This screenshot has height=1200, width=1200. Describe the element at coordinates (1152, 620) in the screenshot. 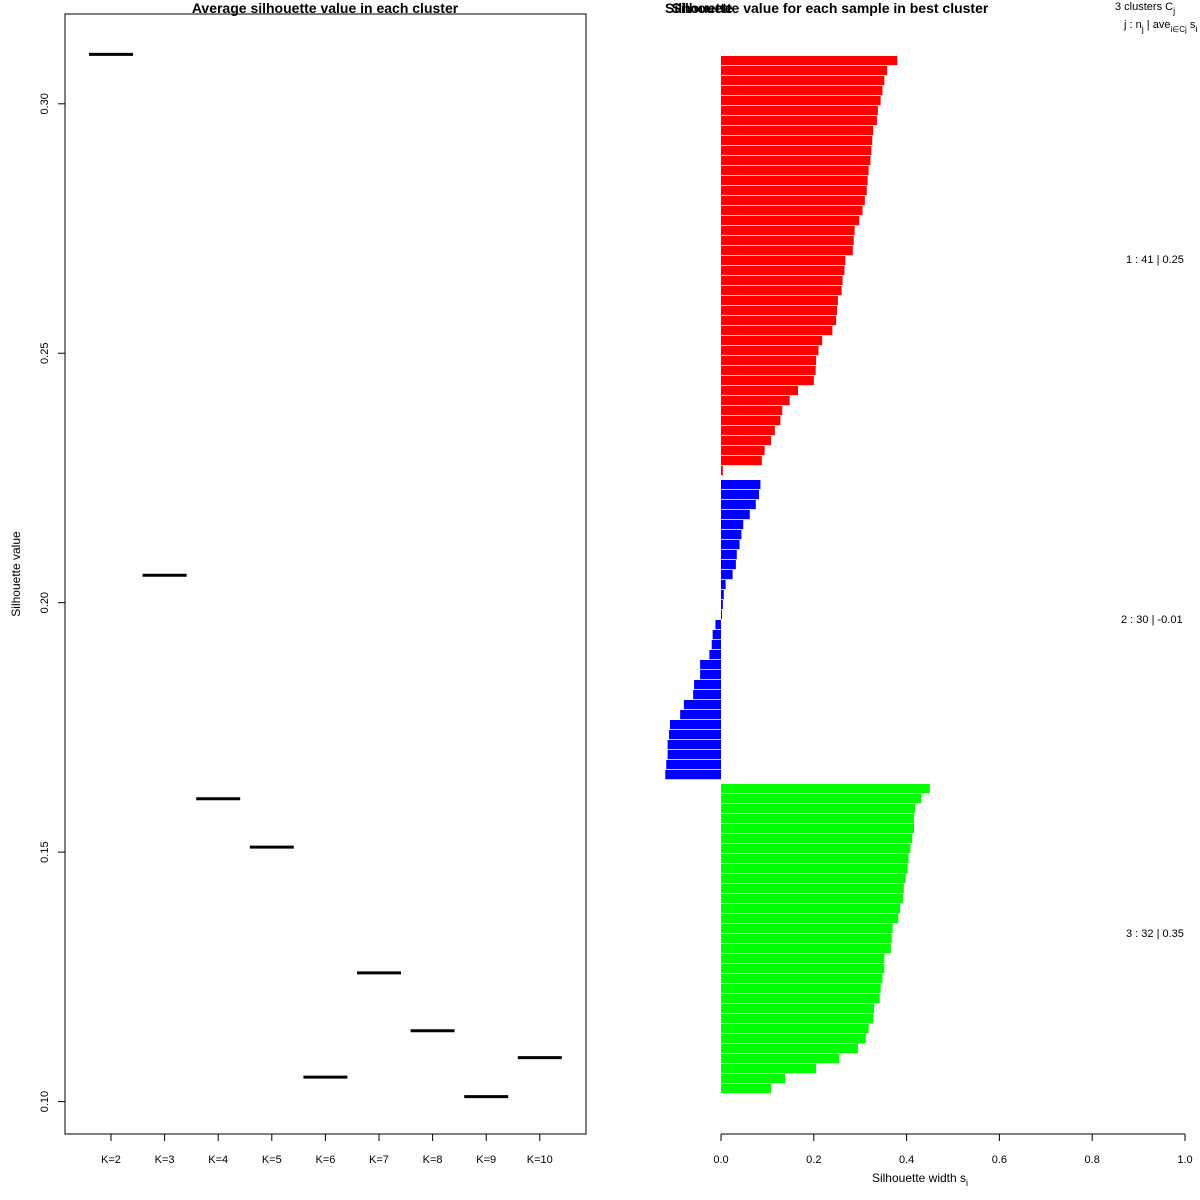

I see `cluster-2-summary: 2 : 30 | -0.01` at that location.